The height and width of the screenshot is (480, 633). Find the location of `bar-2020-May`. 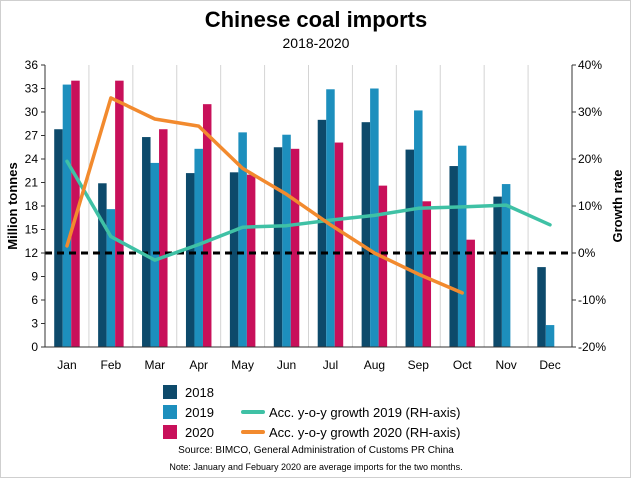

bar-2020-May is located at coordinates (251, 260).